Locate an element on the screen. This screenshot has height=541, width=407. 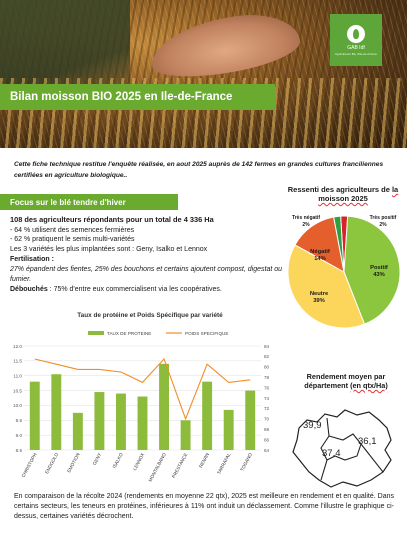
pie-title-underlined: la moisson 2025 is located at coordinates (358, 194).